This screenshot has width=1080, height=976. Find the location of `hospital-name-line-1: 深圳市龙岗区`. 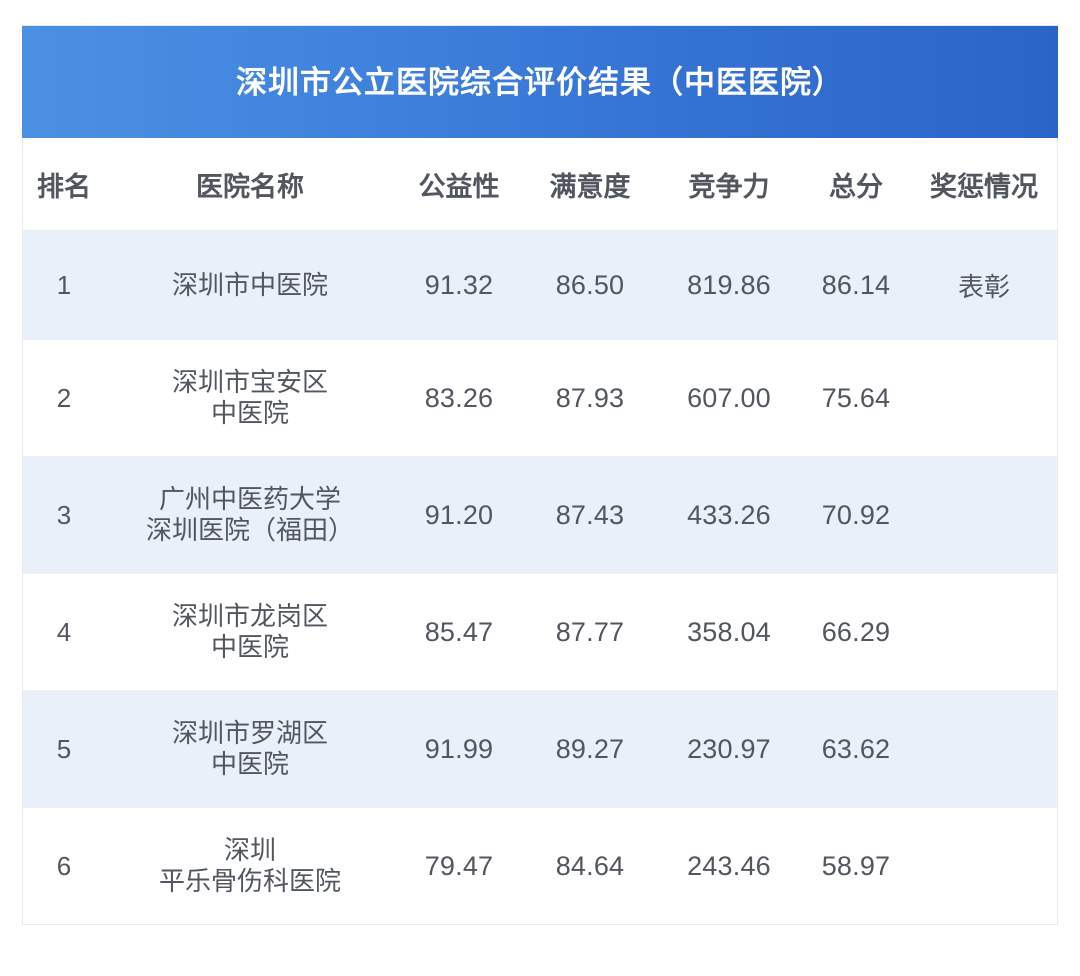

hospital-name-line-1: 深圳市龙岗区 is located at coordinates (249, 616).